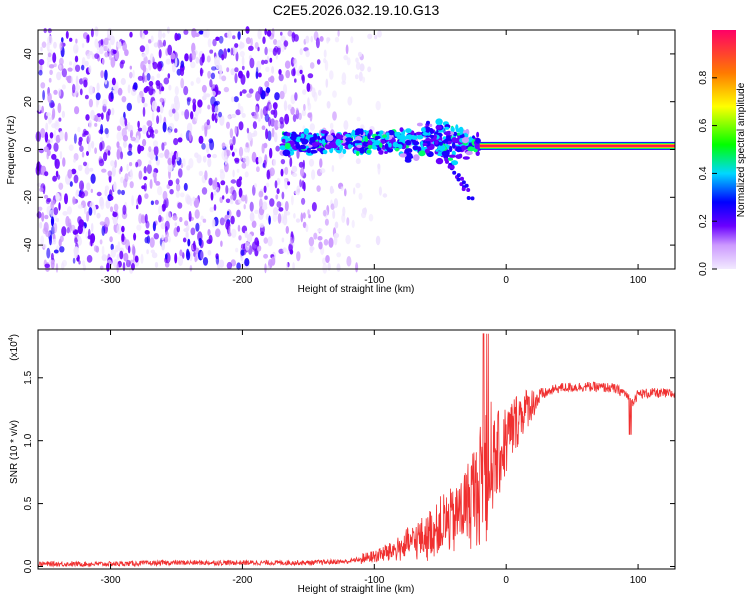 The image size is (750, 605). Describe the element at coordinates (14, 351) in the screenshot. I see `snr-y-multiplier-base: (x10` at that location.